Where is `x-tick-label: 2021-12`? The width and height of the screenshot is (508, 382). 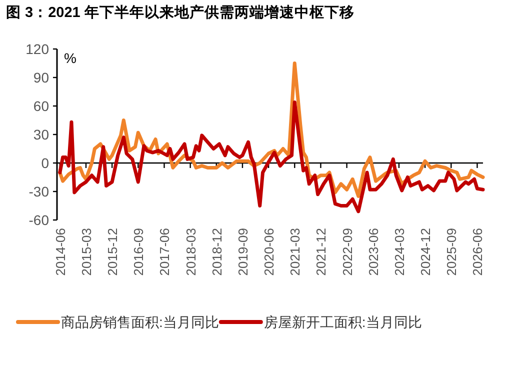 x-tick-label: 2021-12 is located at coordinates (321, 252).